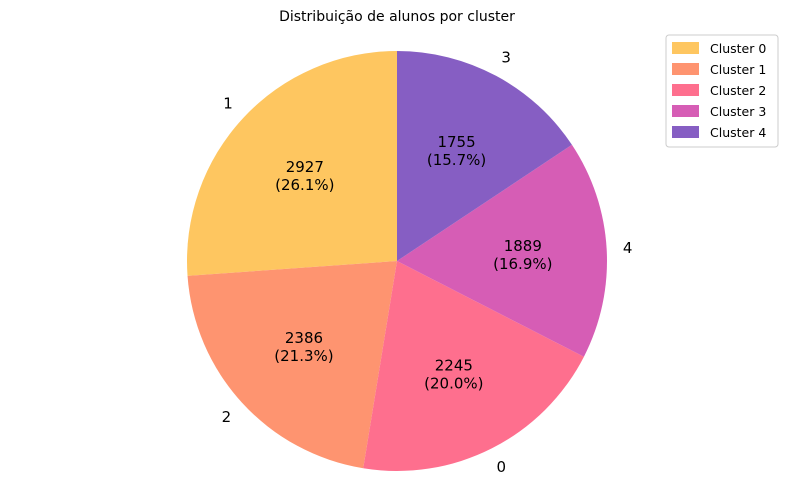 This screenshot has height=502, width=794. What do you see at coordinates (304, 185) in the screenshot?
I see `slice-percent-1: (26.1%)` at bounding box center [304, 185].